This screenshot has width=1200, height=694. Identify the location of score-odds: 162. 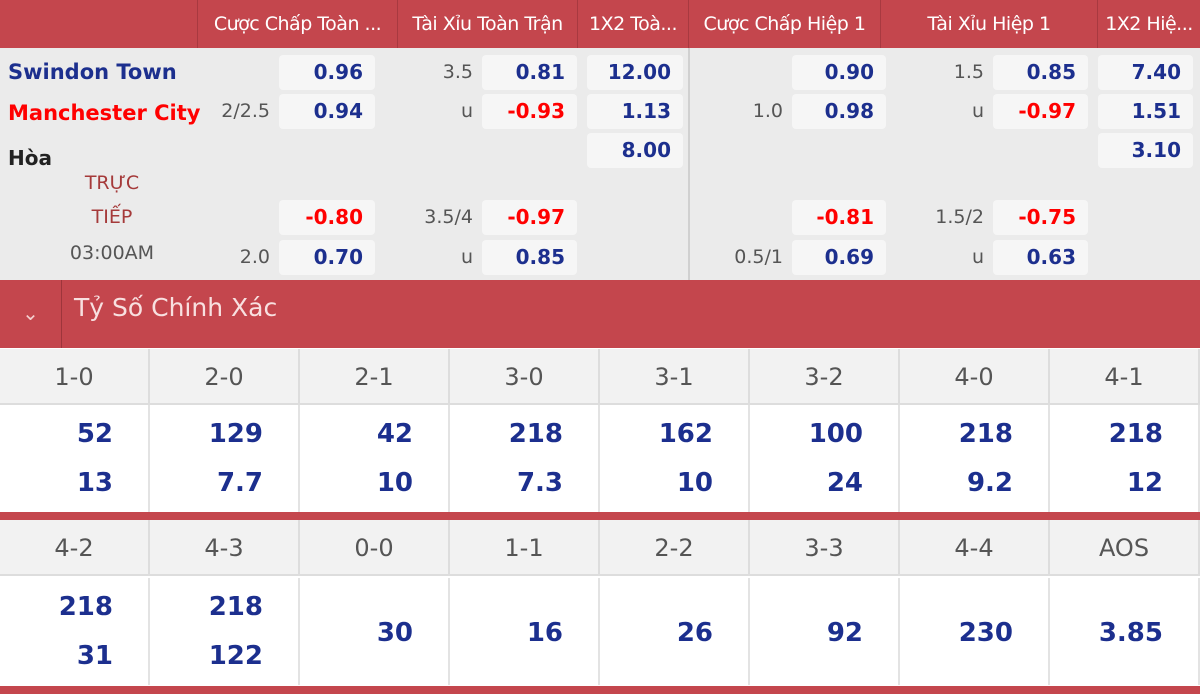
(685, 434).